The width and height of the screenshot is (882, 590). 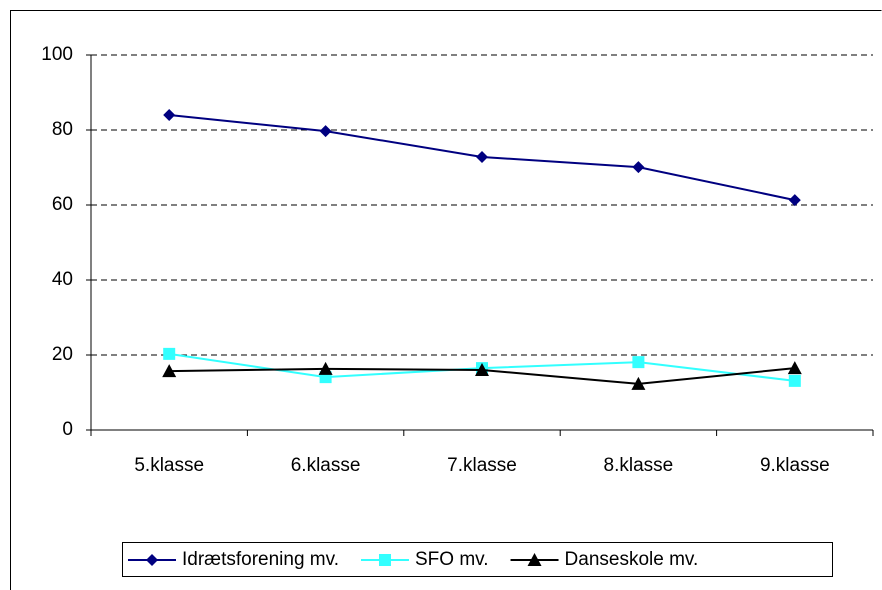 I want to click on x-tick-label: 5.klasse, so click(x=169, y=465).